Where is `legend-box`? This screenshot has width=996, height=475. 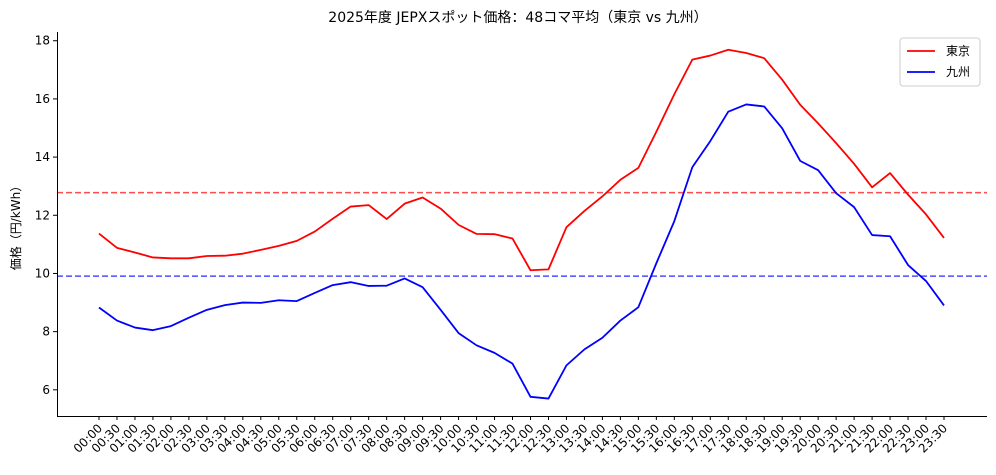 legend-box is located at coordinates (940, 62).